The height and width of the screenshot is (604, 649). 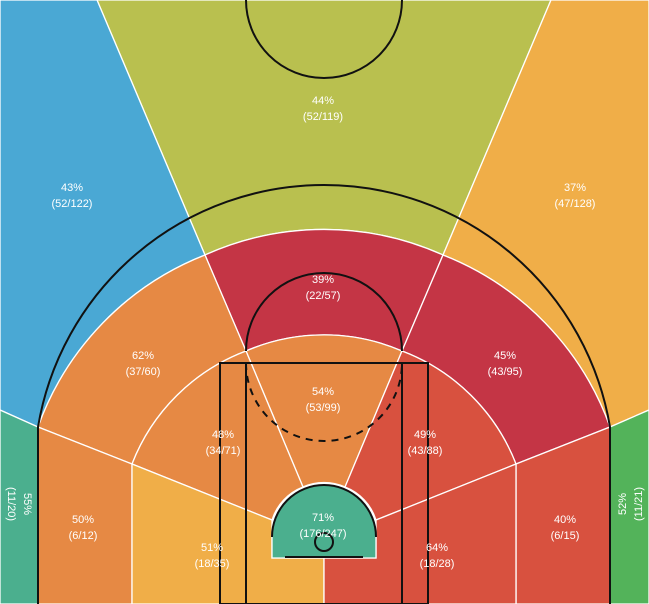 What do you see at coordinates (83, 520) in the screenshot?
I see `zone-left-baseline-long-pct: 50%` at bounding box center [83, 520].